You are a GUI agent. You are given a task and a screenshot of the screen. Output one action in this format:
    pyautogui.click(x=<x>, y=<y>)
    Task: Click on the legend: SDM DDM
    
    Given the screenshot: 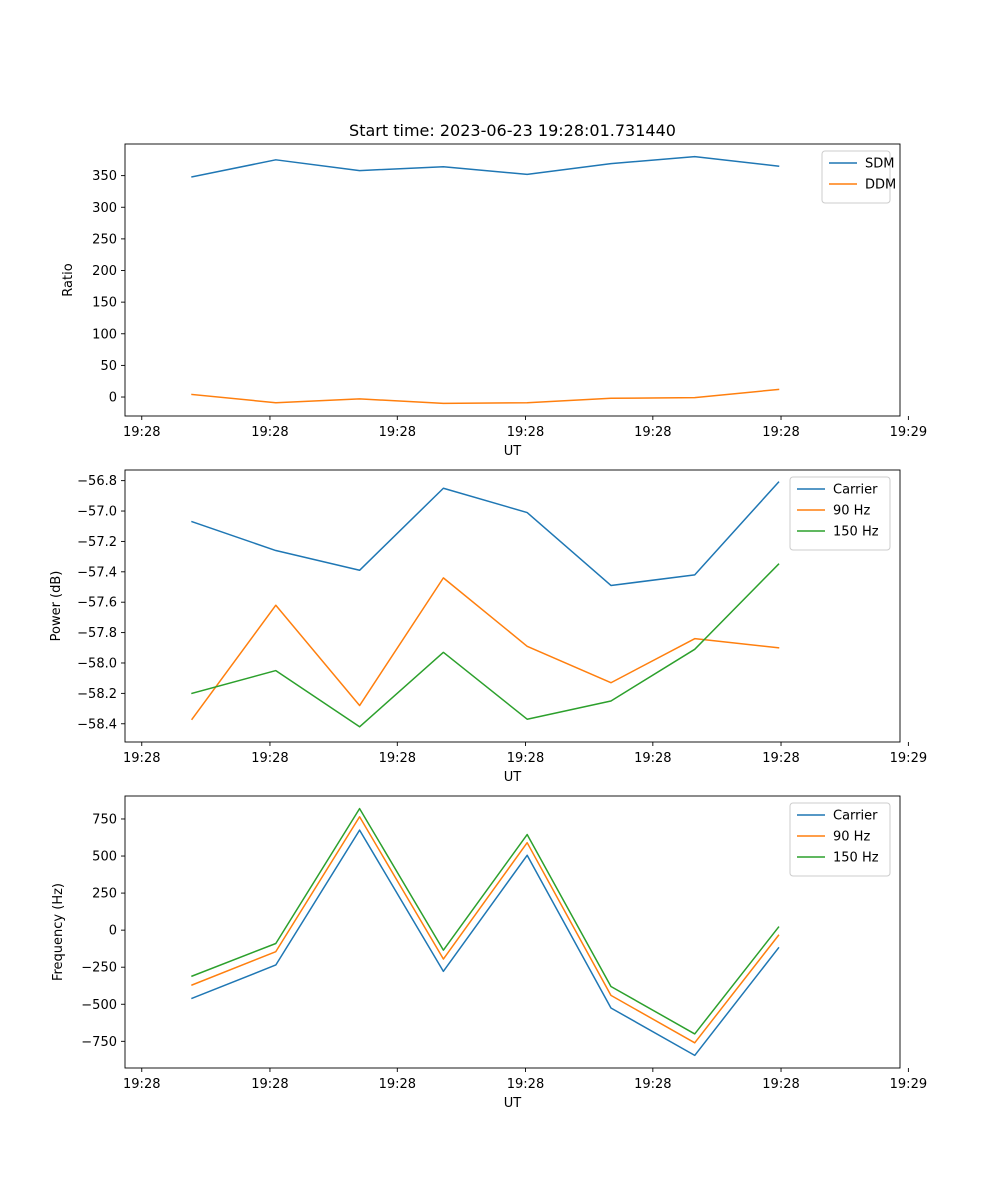 What is the action you would take?
    pyautogui.click(x=858, y=177)
    